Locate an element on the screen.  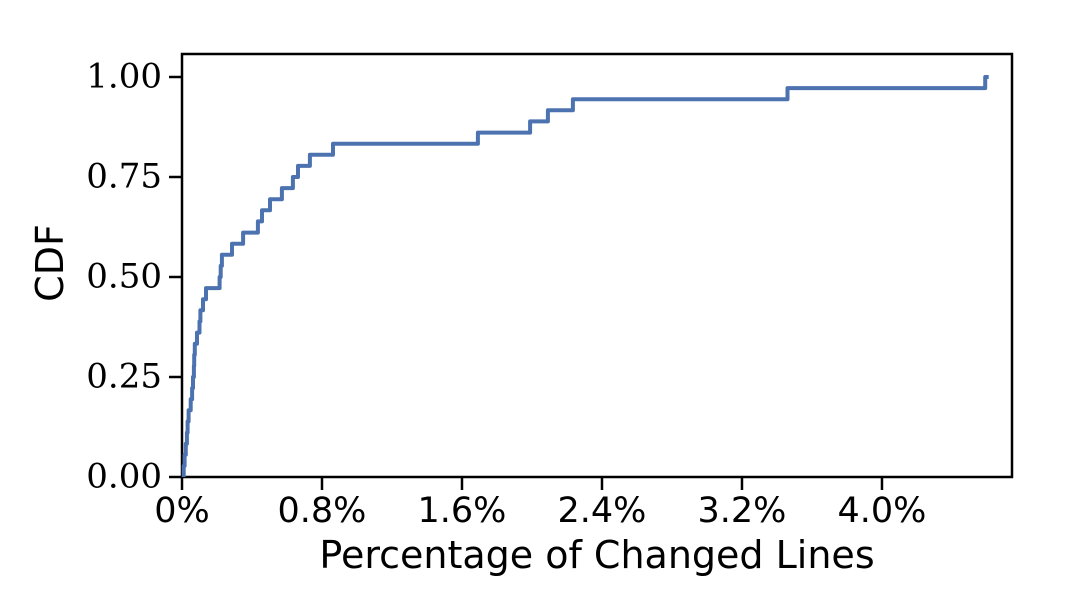
x-tick-label: 0.8% is located at coordinates (322, 511).